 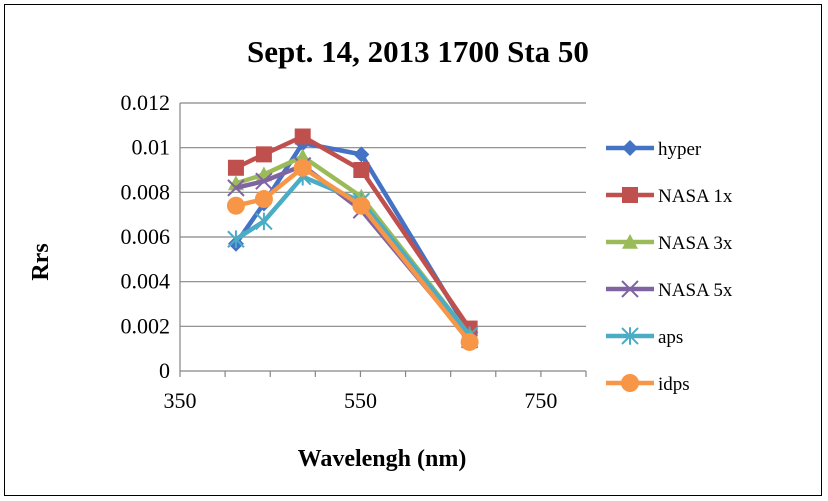 I want to click on series-idps, so click(x=352, y=254).